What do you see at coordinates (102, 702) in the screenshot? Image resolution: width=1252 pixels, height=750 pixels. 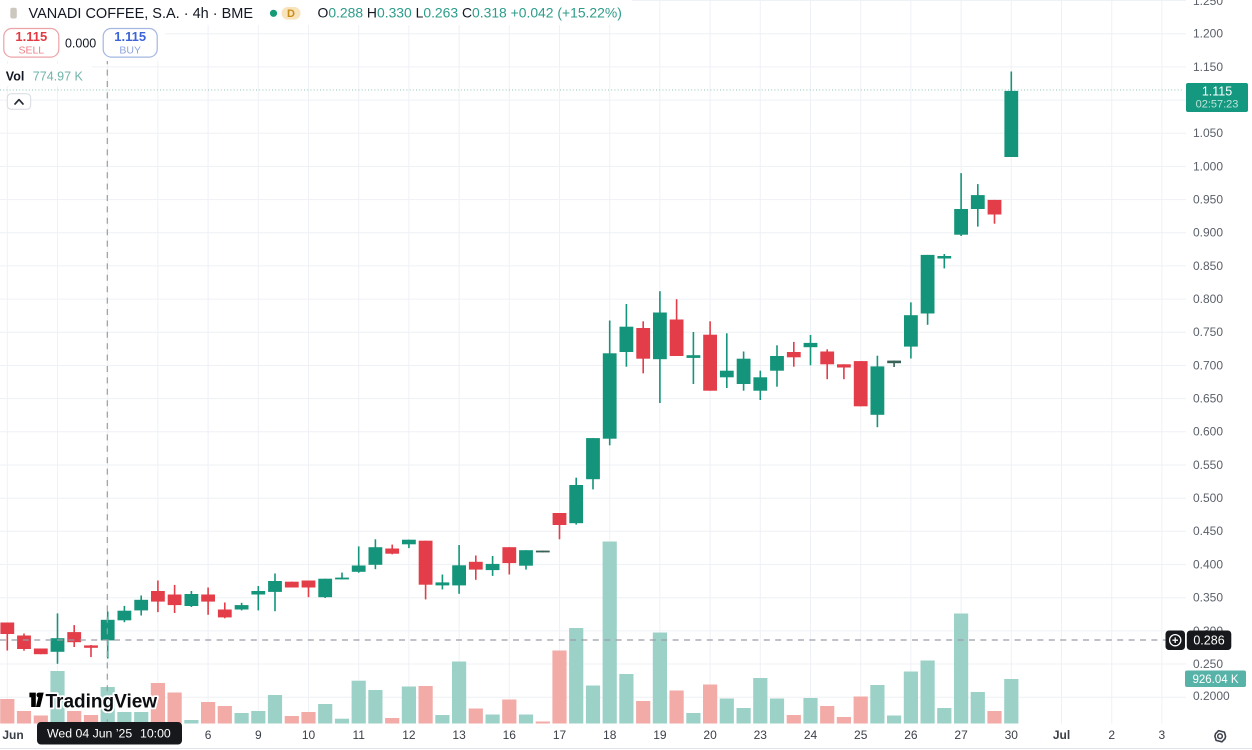 I see `svg-text: TradingView` at bounding box center [102, 702].